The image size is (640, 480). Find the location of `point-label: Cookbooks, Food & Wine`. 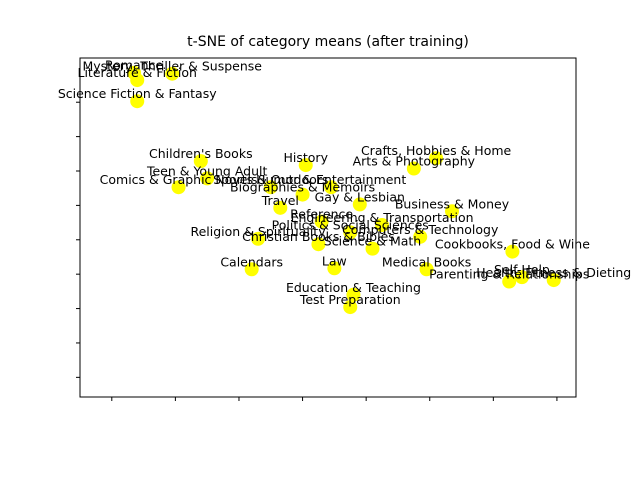

point-label: Cookbooks, Food & Wine is located at coordinates (512, 244).